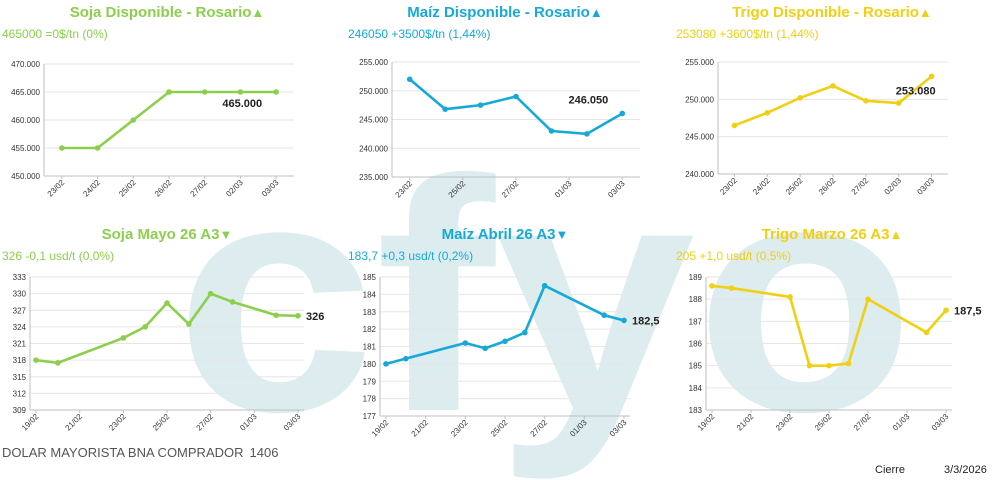 This screenshot has height=480, width=999. Describe the element at coordinates (163, 188) in the screenshot. I see `x-tick-label: 26/02` at that location.